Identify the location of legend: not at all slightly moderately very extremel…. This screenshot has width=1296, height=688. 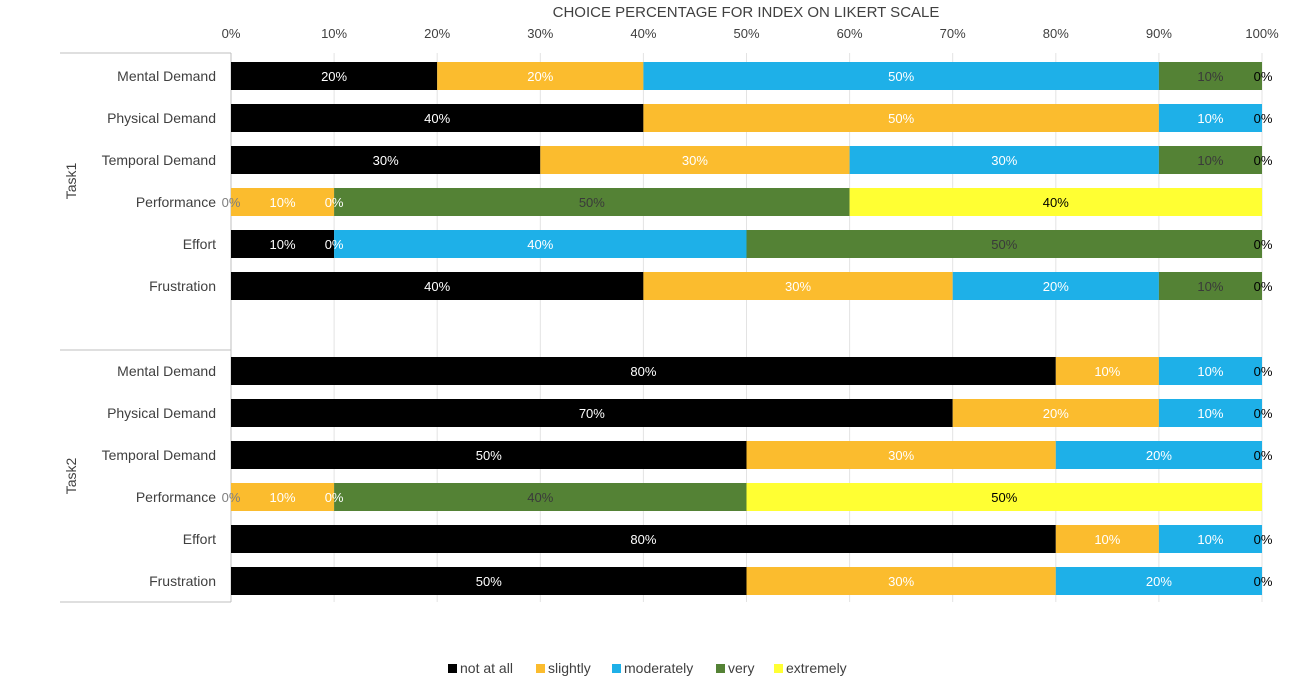
(647, 668).